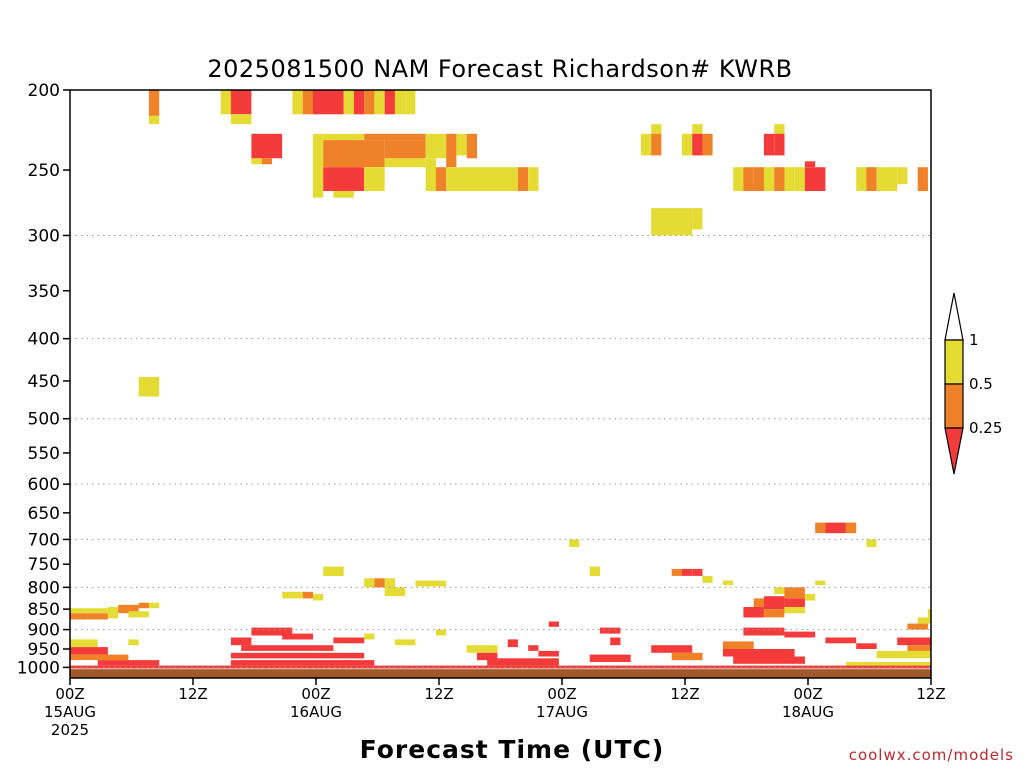 This screenshot has width=1024, height=768. I want to click on x-axis-label: Forecast Time (UTC), so click(512, 749).